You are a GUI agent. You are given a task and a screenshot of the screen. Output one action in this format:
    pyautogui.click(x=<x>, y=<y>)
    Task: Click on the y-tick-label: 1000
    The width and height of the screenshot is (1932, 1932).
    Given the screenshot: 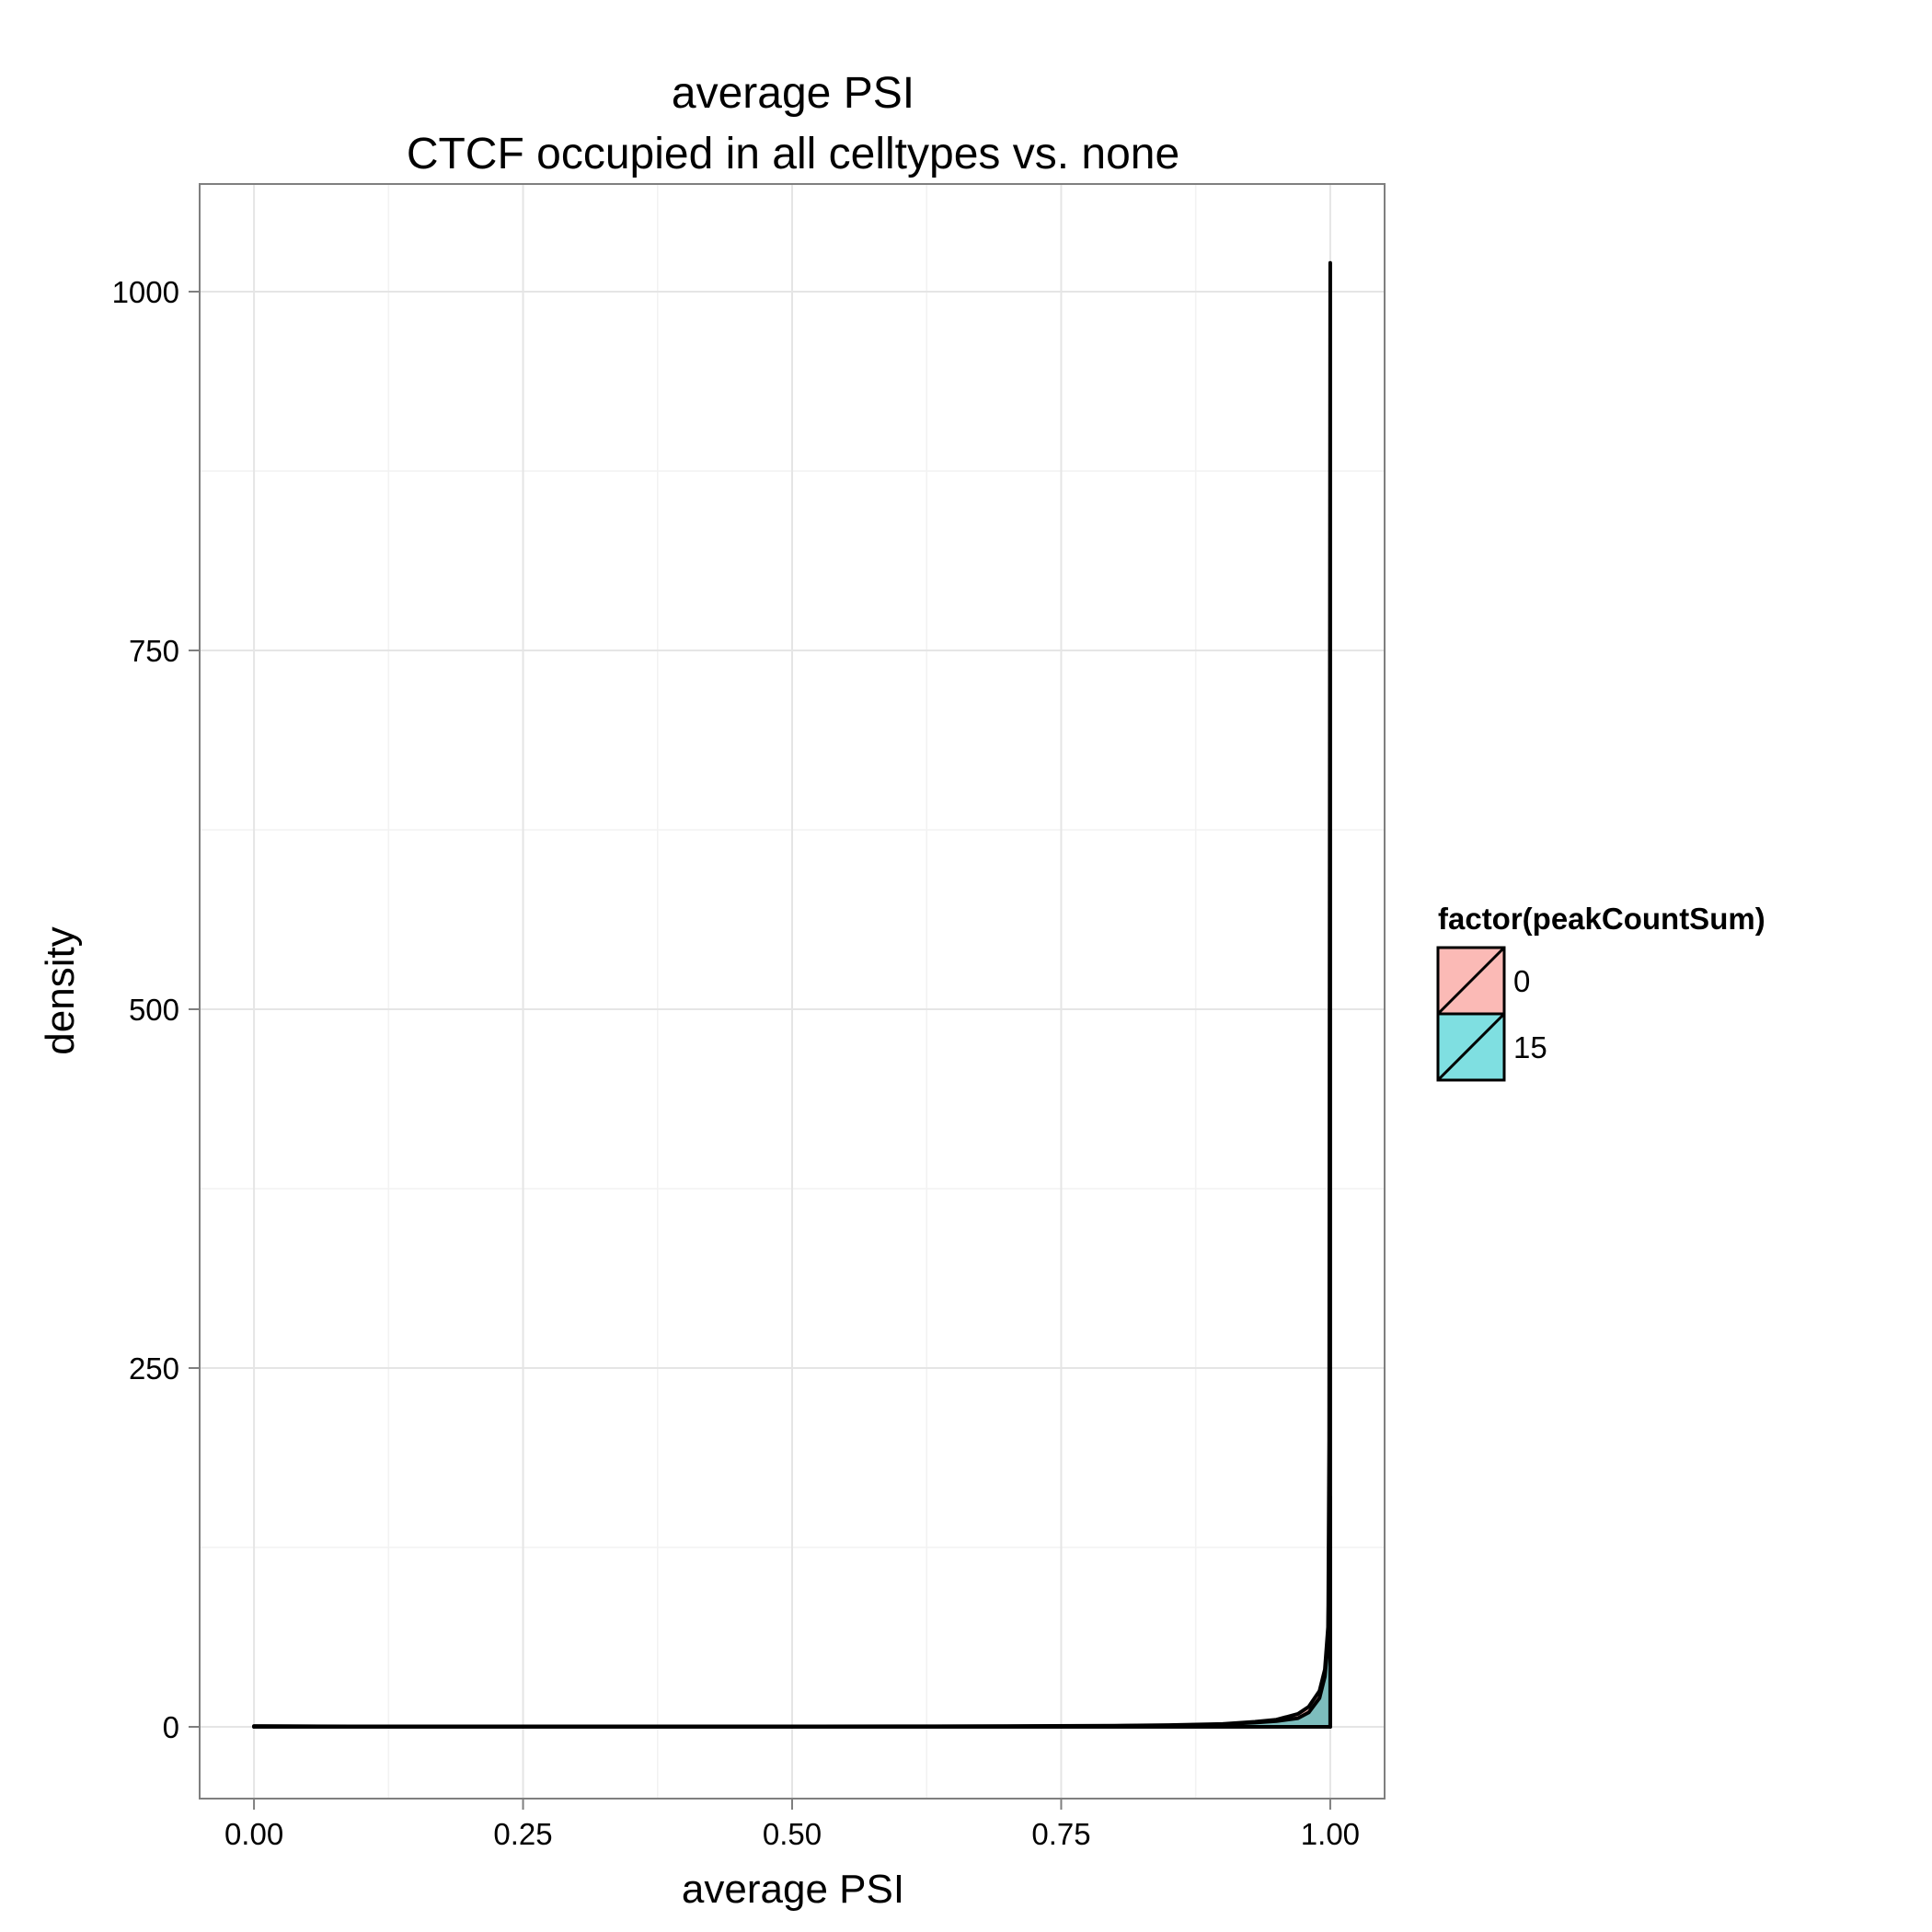 What is the action you would take?
    pyautogui.click(x=145, y=292)
    